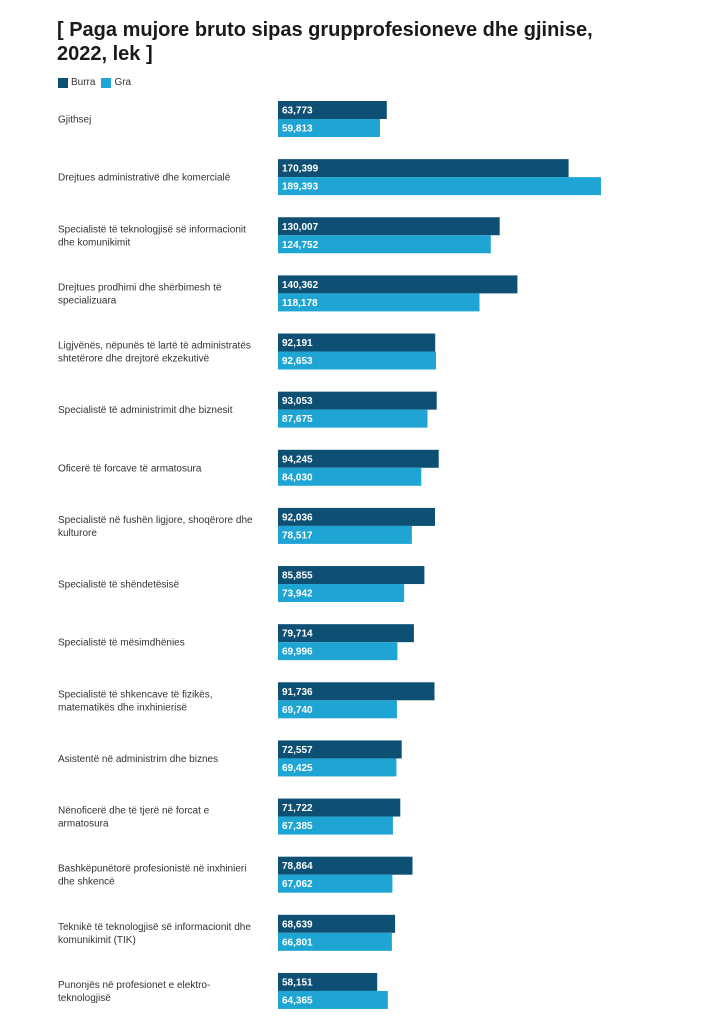  Describe the element at coordinates (86, 882) in the screenshot. I see `category-label-line: dhe shkencë` at that location.